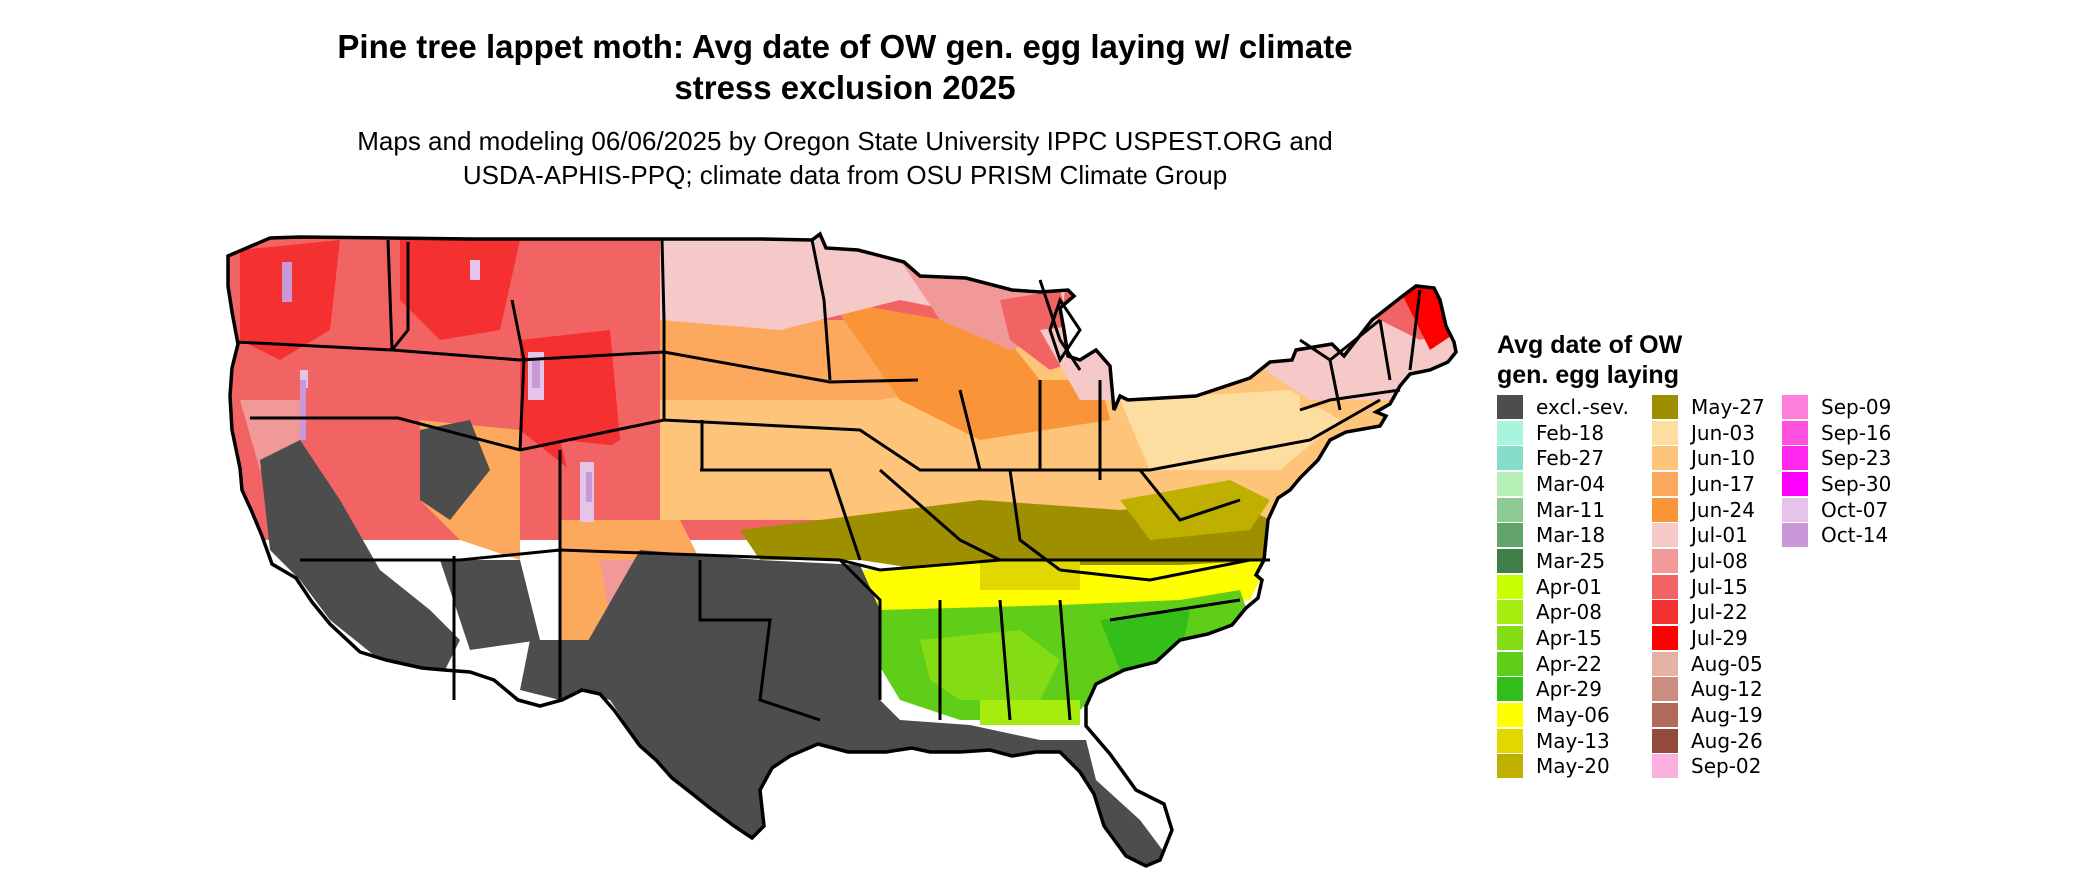 Image resolution: width=2100 pixels, height=892 pixels. I want to click on legend-label: Sep-16, so click(1856, 432).